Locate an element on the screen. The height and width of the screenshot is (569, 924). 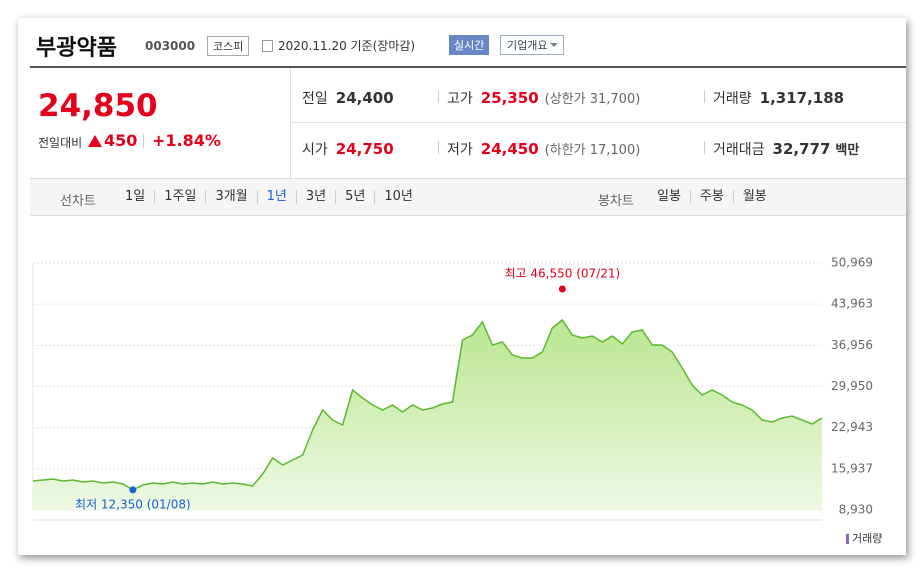
high-marker is located at coordinates (562, 289).